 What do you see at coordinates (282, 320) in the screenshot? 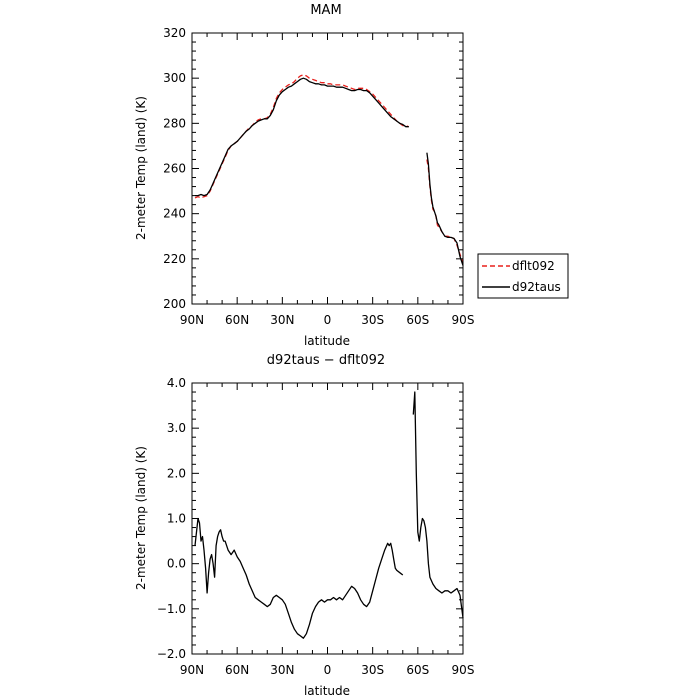
I see `top-x-tick-label: 30N` at bounding box center [282, 320].